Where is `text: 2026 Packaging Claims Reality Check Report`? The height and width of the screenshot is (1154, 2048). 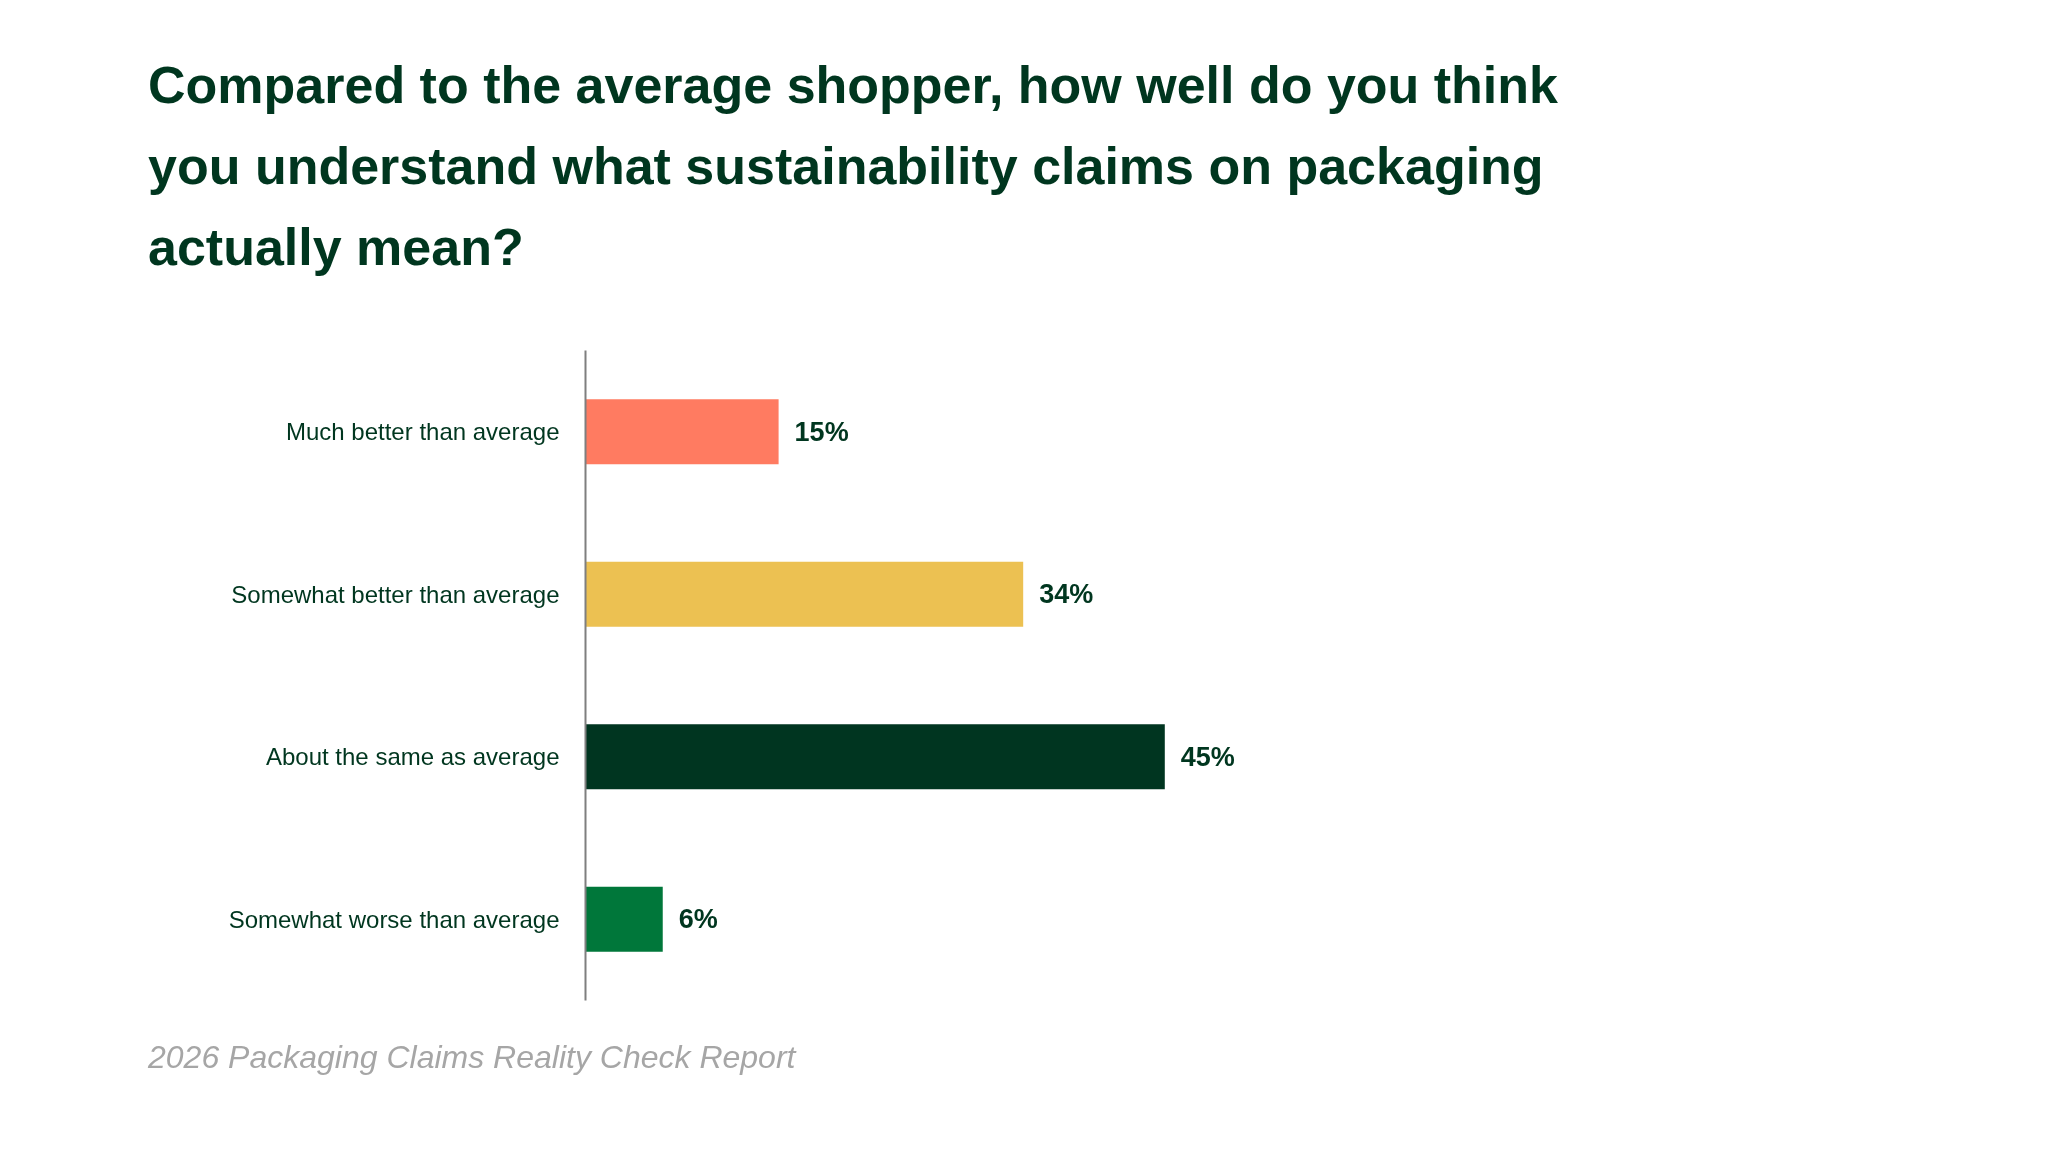 text: 2026 Packaging Claims Reality Check Report is located at coordinates (472, 1057).